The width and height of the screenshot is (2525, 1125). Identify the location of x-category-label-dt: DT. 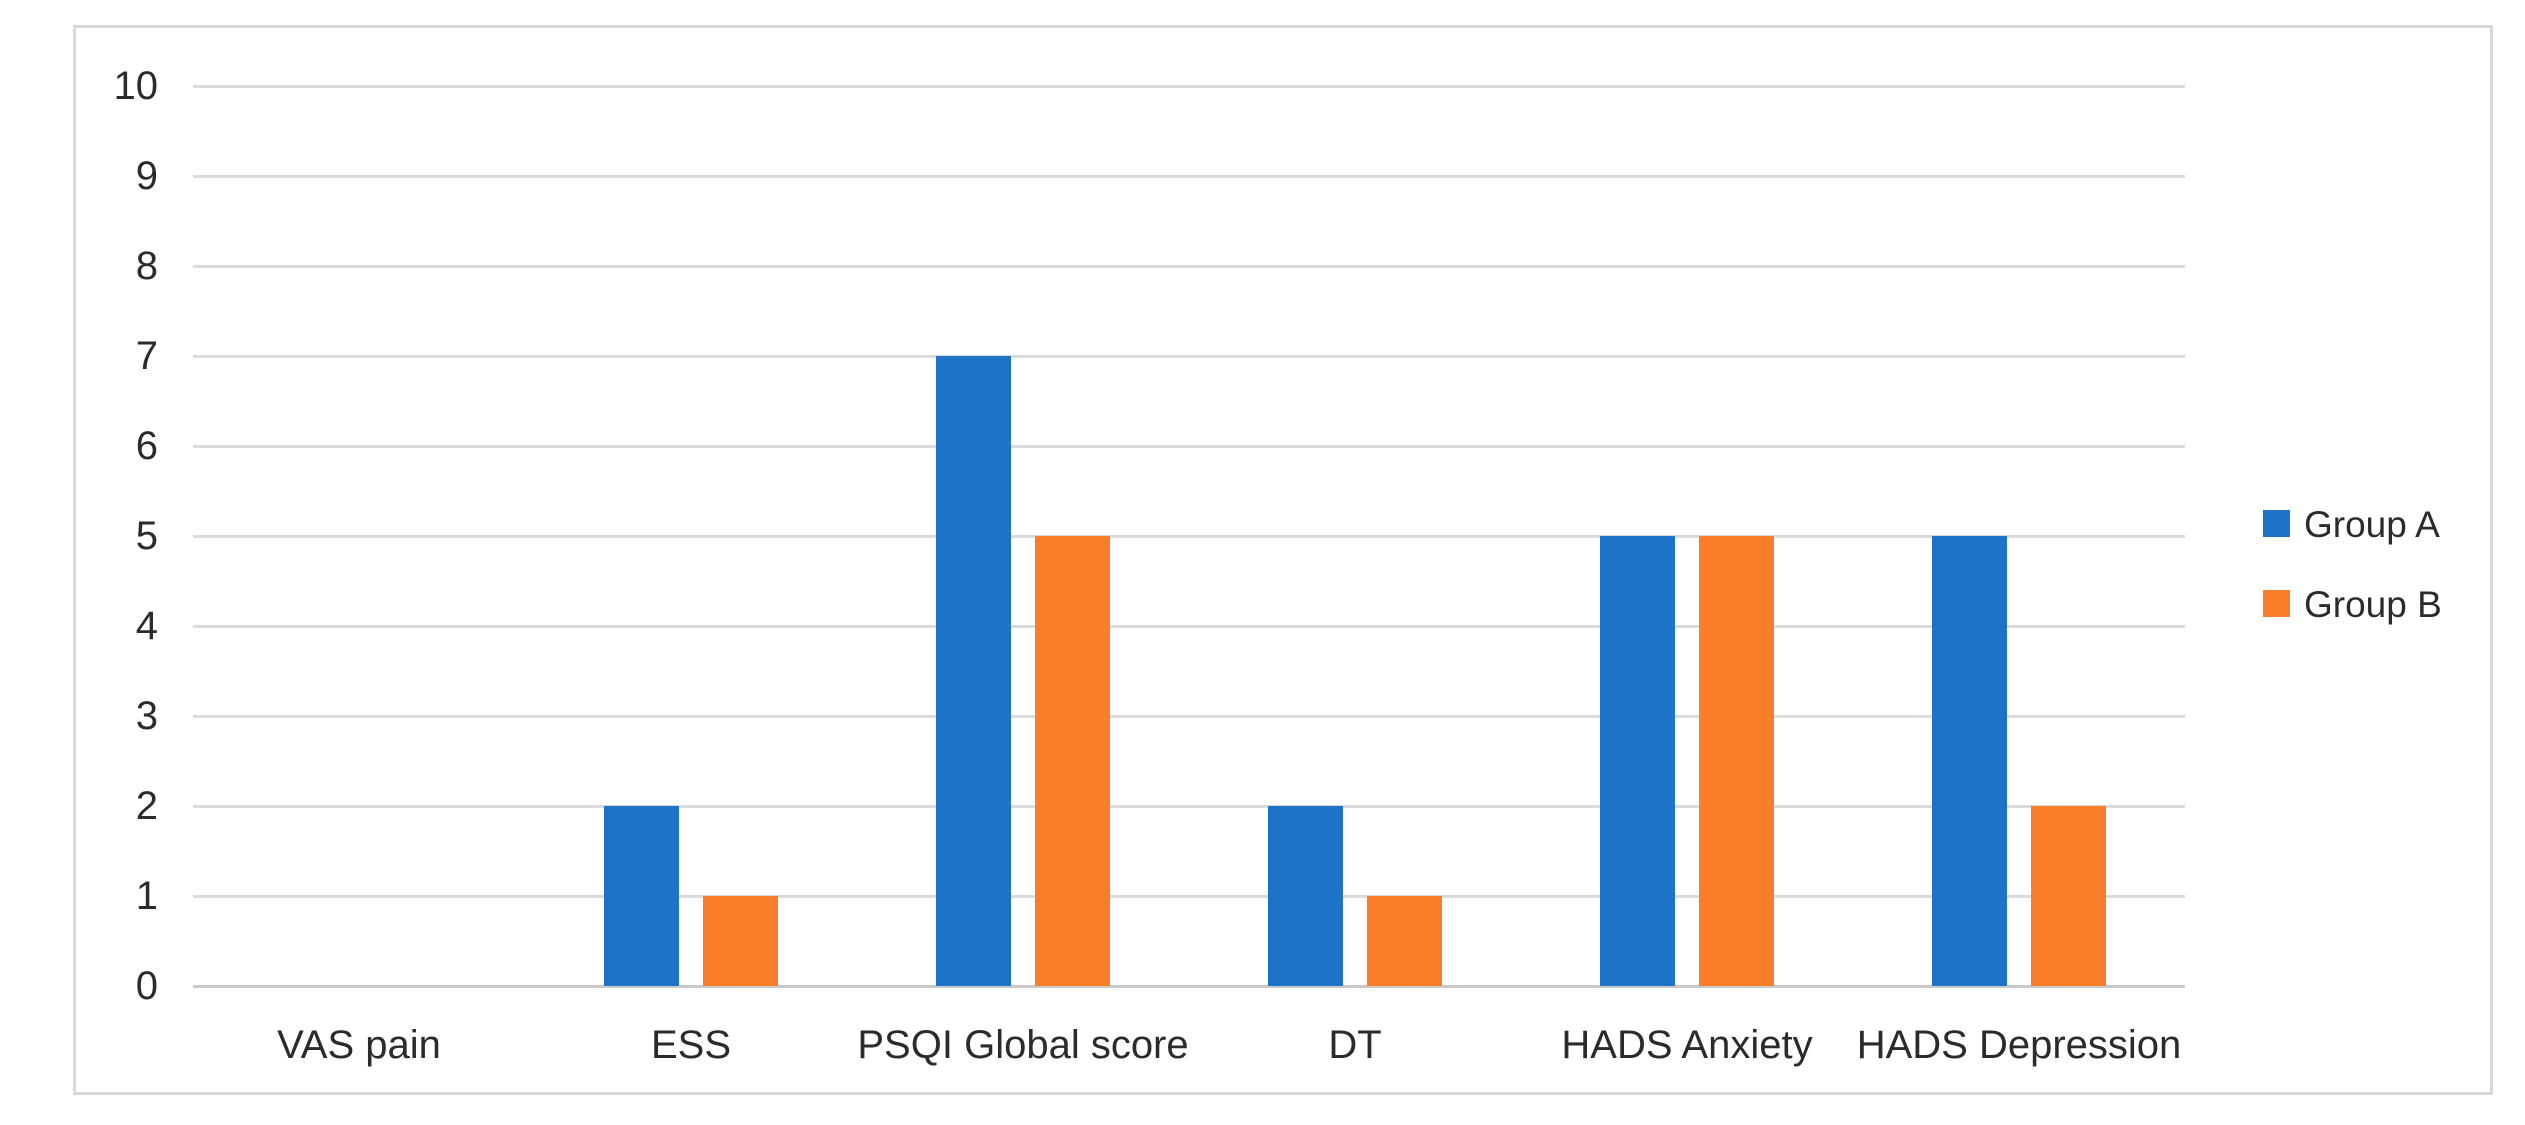
(1355, 1045).